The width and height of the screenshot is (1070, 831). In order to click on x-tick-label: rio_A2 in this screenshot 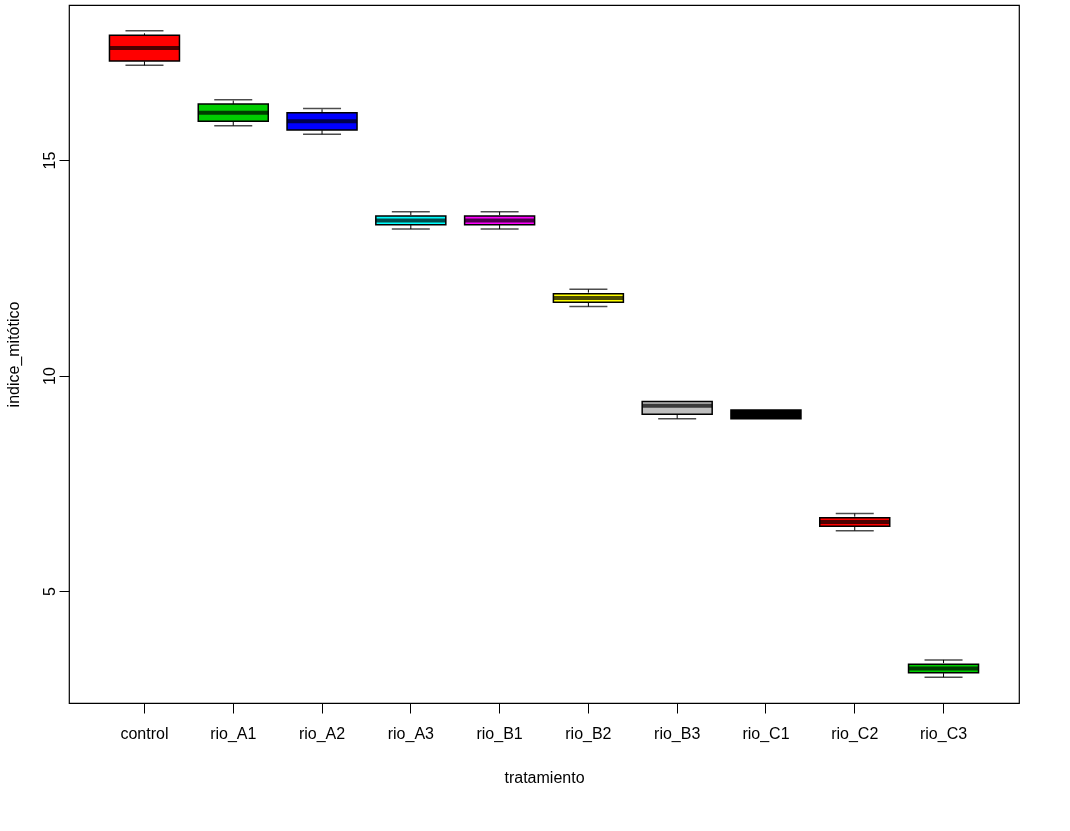, I will do `click(322, 733)`.